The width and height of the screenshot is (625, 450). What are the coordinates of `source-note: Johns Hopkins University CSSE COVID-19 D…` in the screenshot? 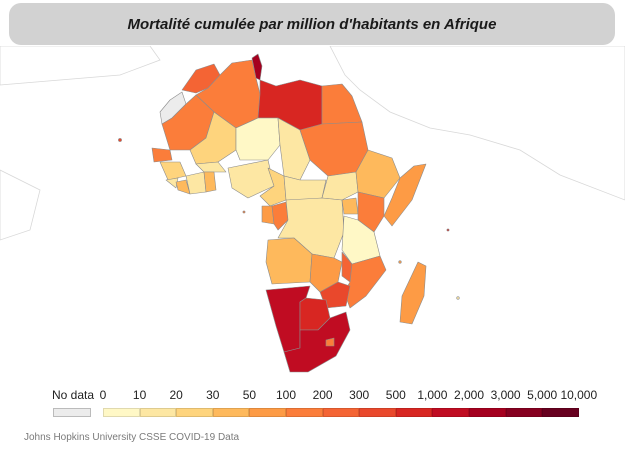 It's located at (132, 437).